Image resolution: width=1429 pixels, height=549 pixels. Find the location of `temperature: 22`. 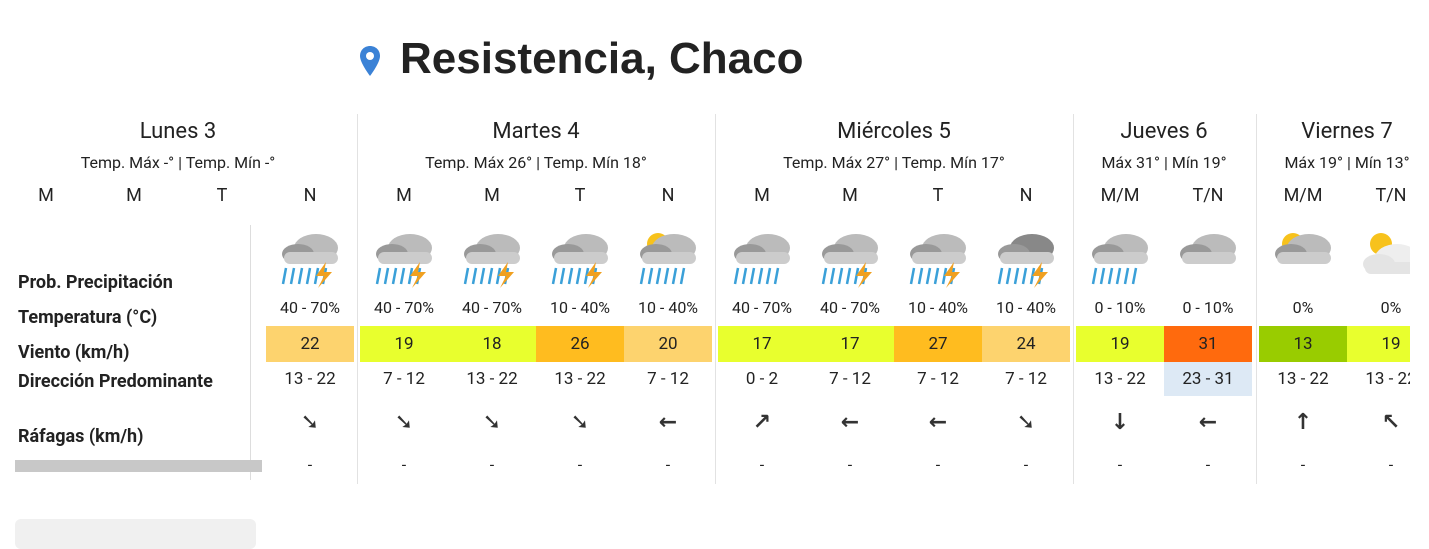

temperature: 22 is located at coordinates (310, 344).